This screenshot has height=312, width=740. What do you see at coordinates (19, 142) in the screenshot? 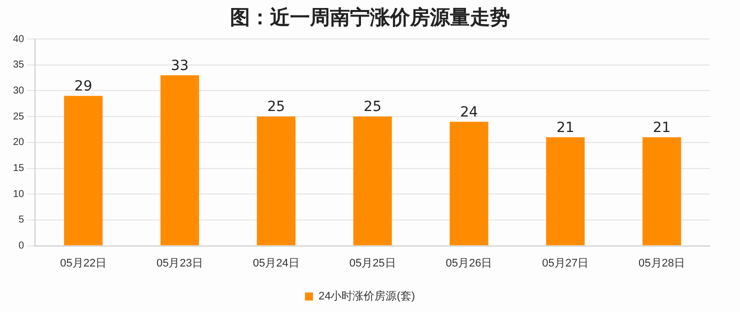
I see `y-tick-label: 20` at bounding box center [19, 142].